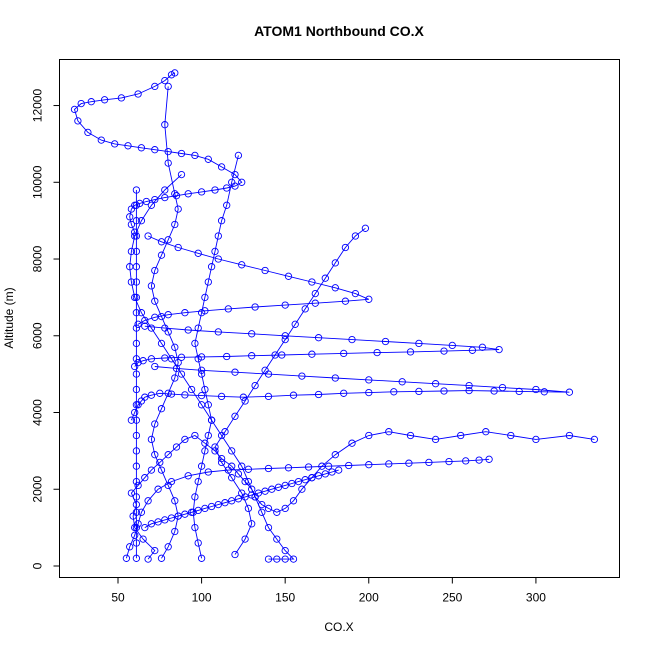  What do you see at coordinates (38, 182) in the screenshot?
I see `y-tick-label: 10000` at bounding box center [38, 182].